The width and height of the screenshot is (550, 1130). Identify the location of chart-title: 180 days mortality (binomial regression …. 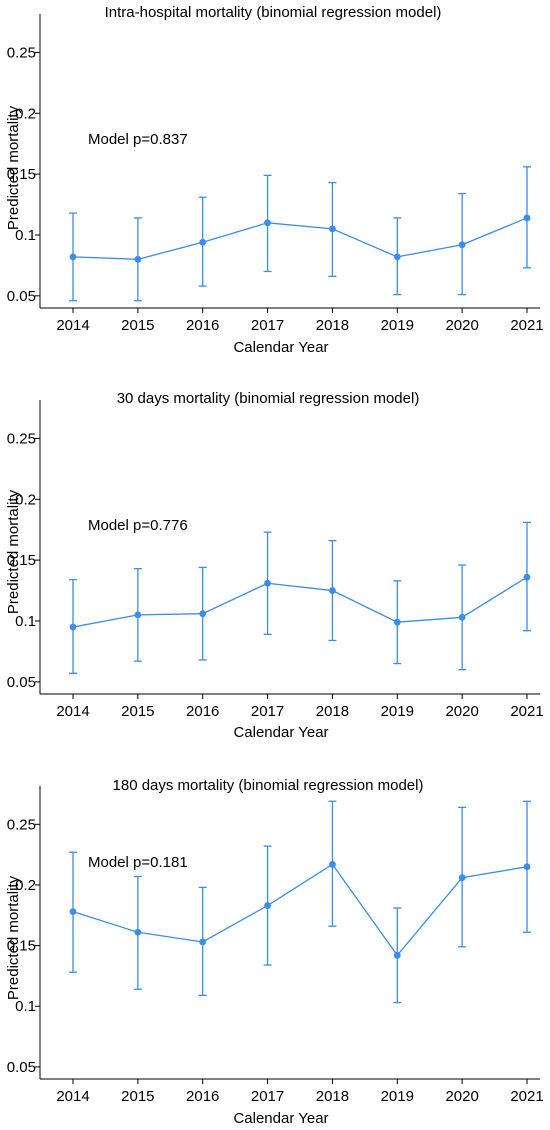
(268, 785).